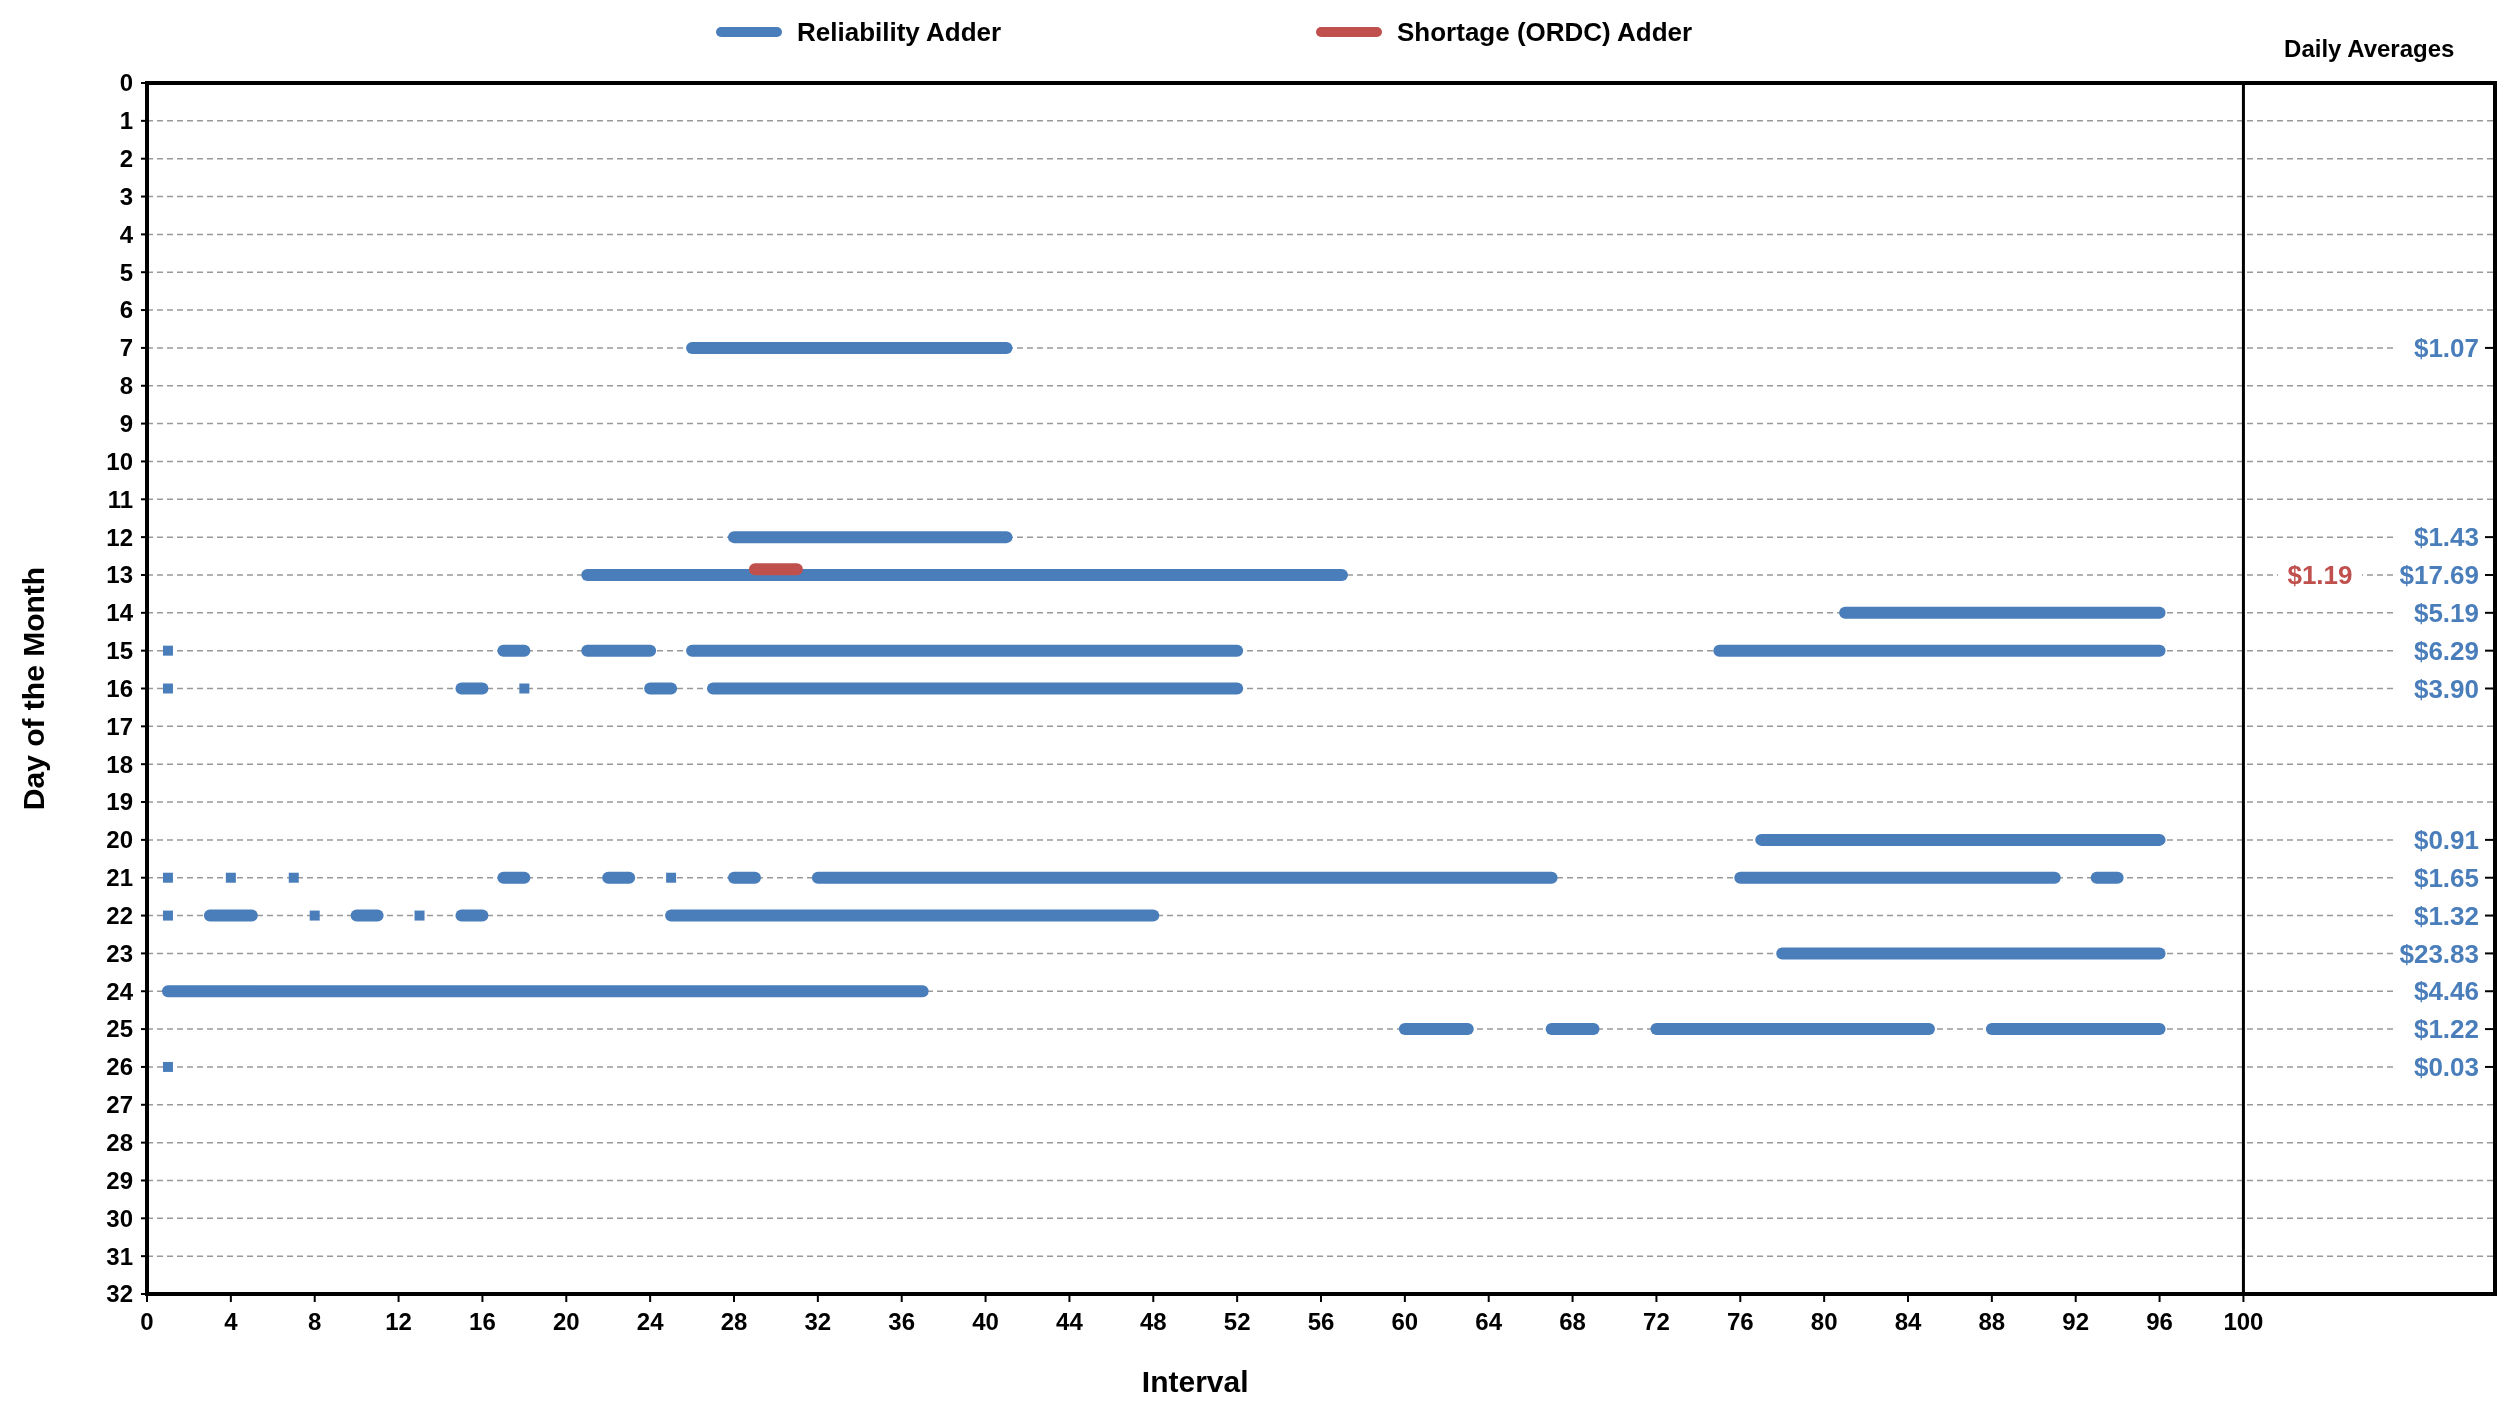 The width and height of the screenshot is (2504, 1402). I want to click on y-tick-label: 7, so click(126, 348).